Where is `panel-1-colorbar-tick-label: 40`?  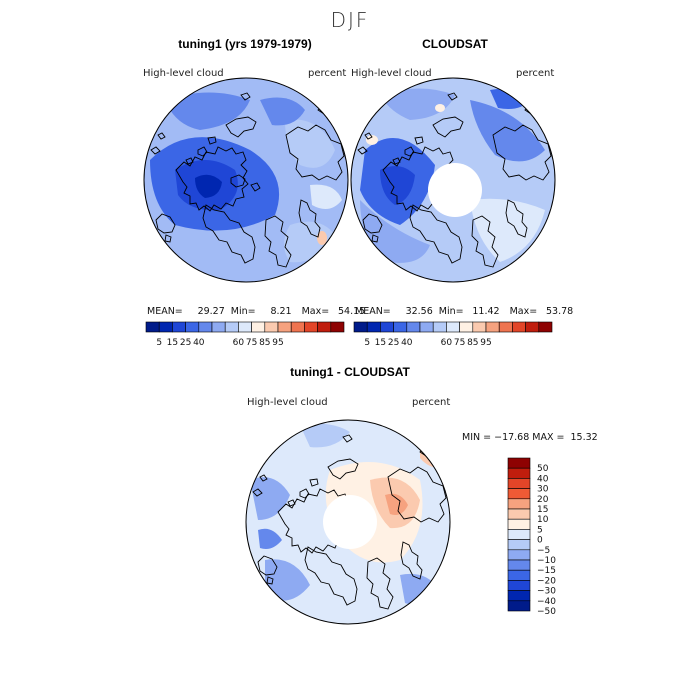 panel-1-colorbar-tick-label: 40 is located at coordinates (199, 343).